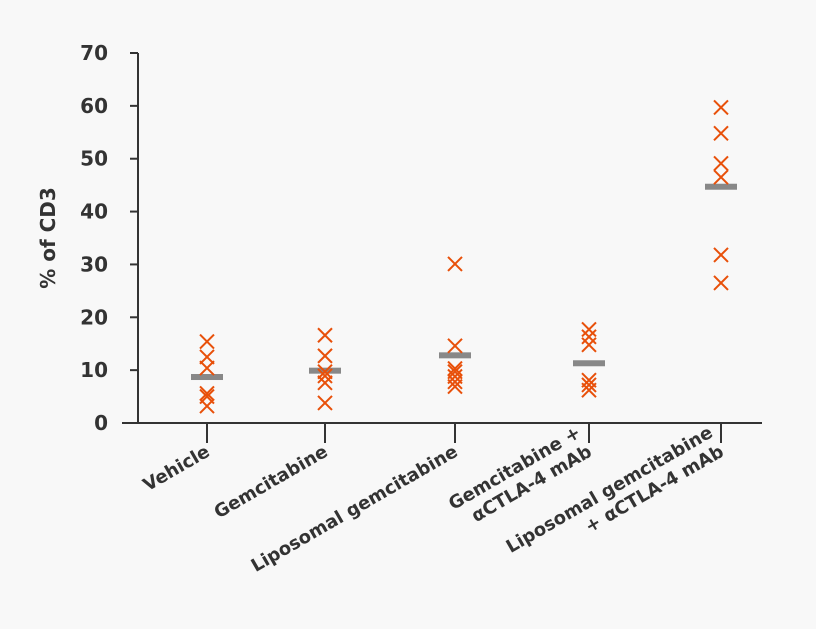  Describe the element at coordinates (109, 238) in the screenshot. I see `y-ticks: 0 10 20 30 40 50 60 70` at that location.